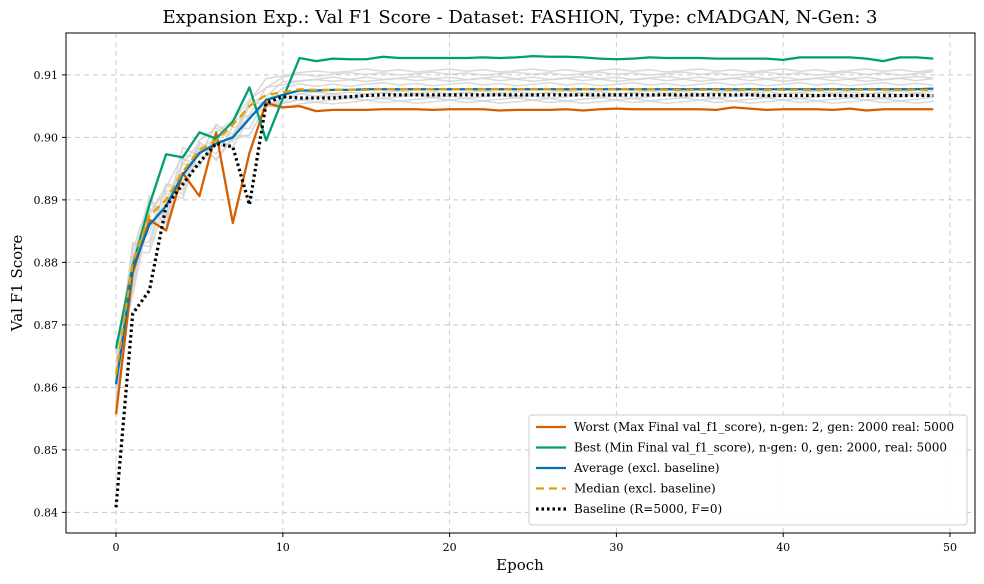 This screenshot has height=584, width=984. I want to click on x-axis-label: Epoch, so click(520, 565).